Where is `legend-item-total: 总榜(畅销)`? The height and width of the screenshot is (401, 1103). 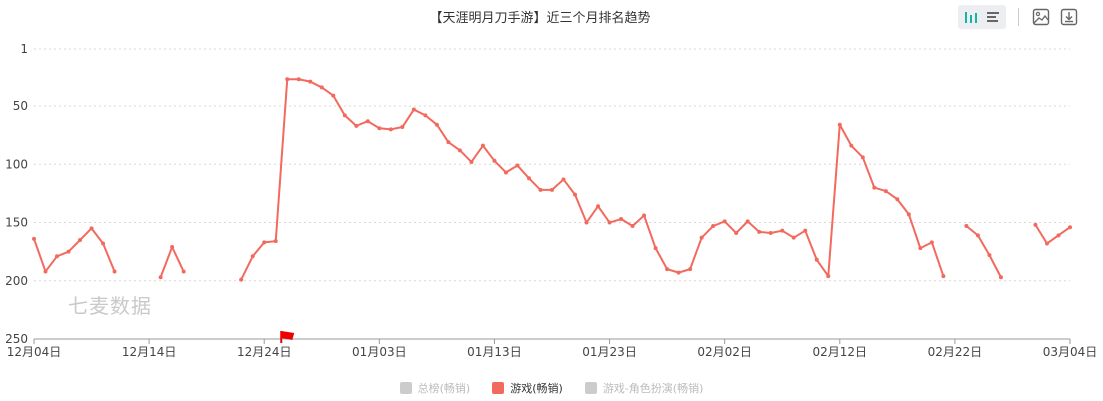
legend-item-total: 总榜(畅销) is located at coordinates (435, 388).